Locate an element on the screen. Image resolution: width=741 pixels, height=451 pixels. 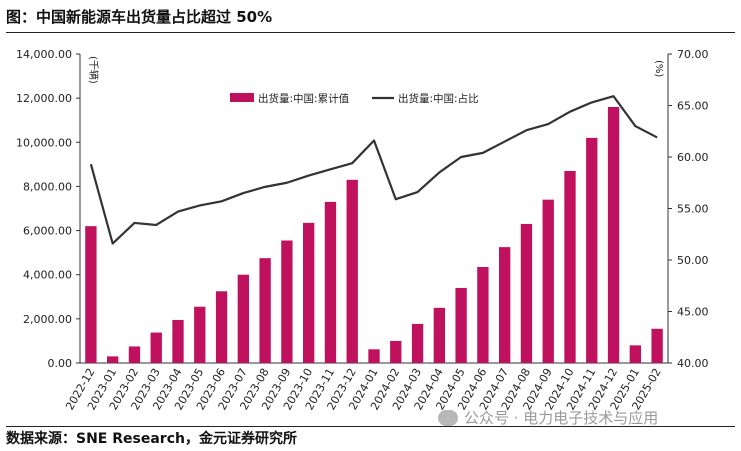
source-note: 数据来源：SNE Research，金元证券研究所 is located at coordinates (151, 439).